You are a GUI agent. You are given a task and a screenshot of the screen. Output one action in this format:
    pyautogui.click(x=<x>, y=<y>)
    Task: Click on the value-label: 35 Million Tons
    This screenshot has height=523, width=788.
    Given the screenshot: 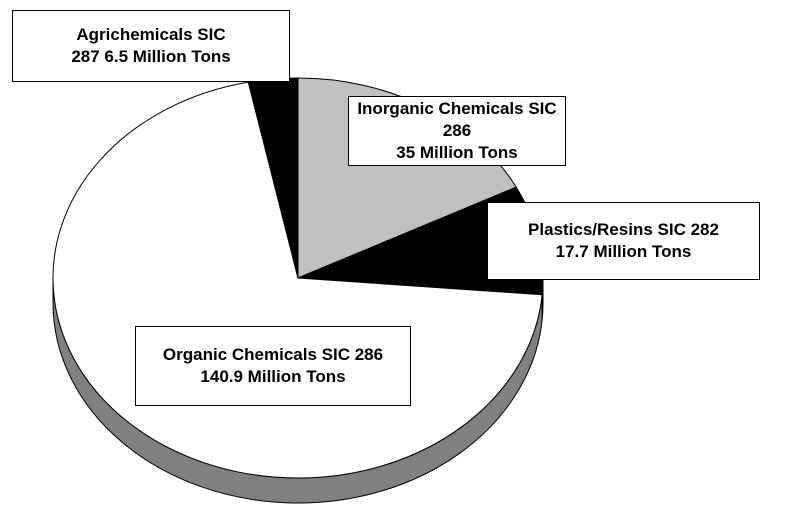 What is the action you would take?
    pyautogui.click(x=457, y=152)
    